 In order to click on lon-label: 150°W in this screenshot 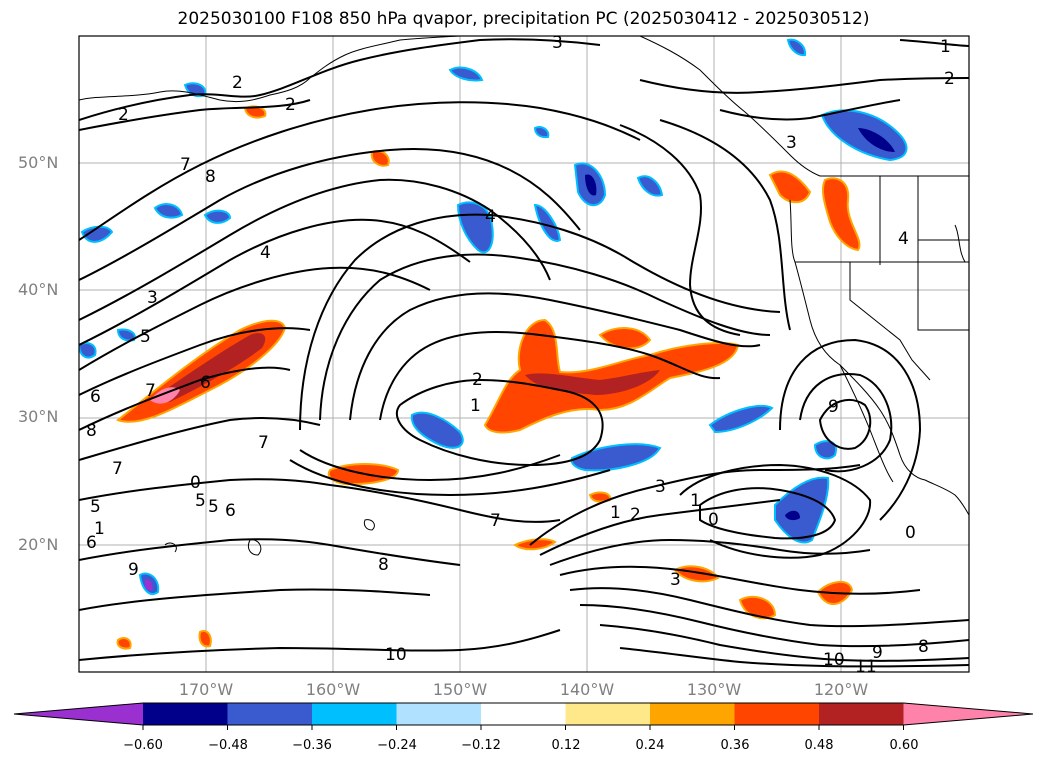, I will do `click(460, 689)`.